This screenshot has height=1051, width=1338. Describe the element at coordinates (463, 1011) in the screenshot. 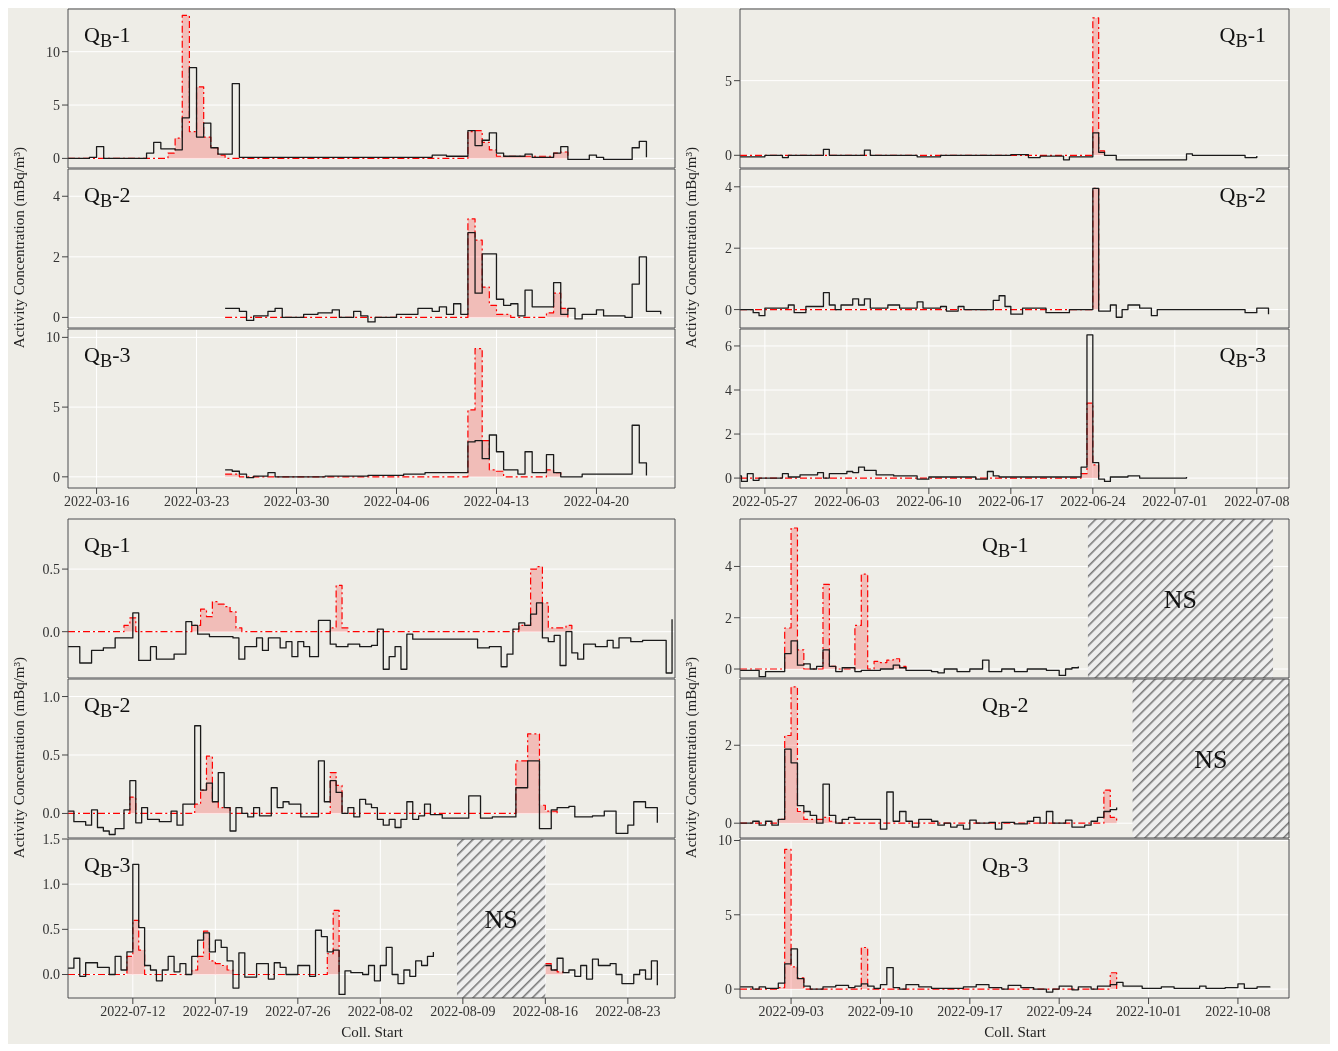

I see `x-tick-label: 2022-08-09` at that location.